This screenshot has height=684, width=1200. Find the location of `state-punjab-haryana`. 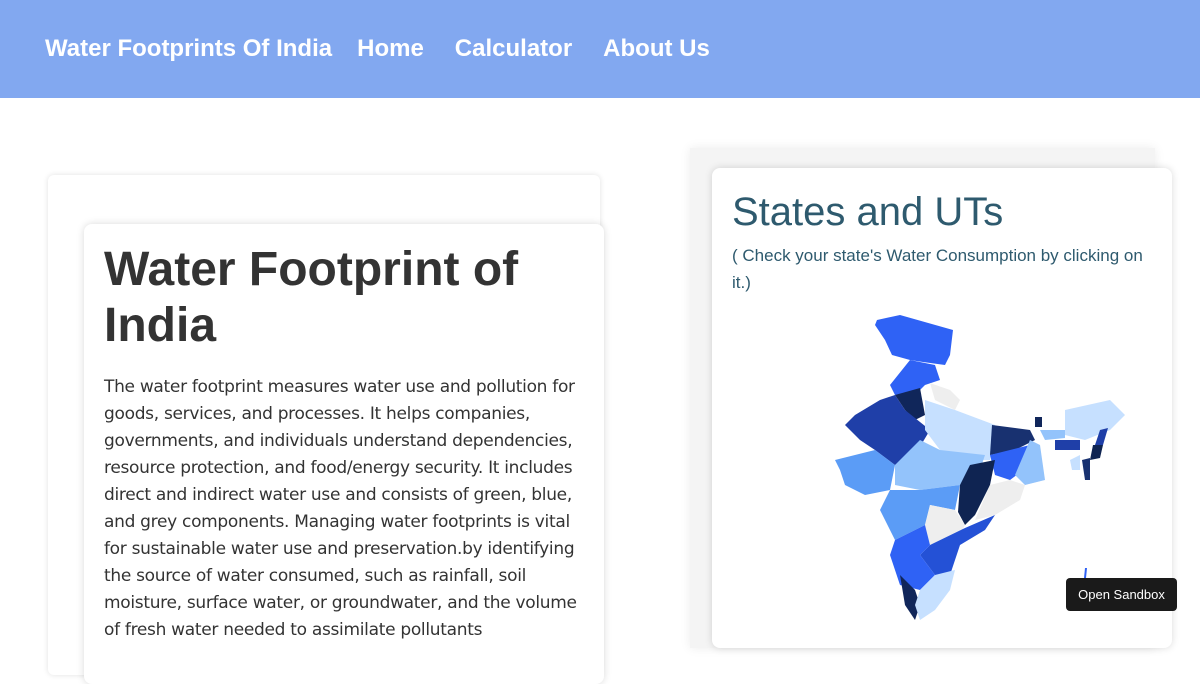

state-punjab-haryana is located at coordinates (910, 404).